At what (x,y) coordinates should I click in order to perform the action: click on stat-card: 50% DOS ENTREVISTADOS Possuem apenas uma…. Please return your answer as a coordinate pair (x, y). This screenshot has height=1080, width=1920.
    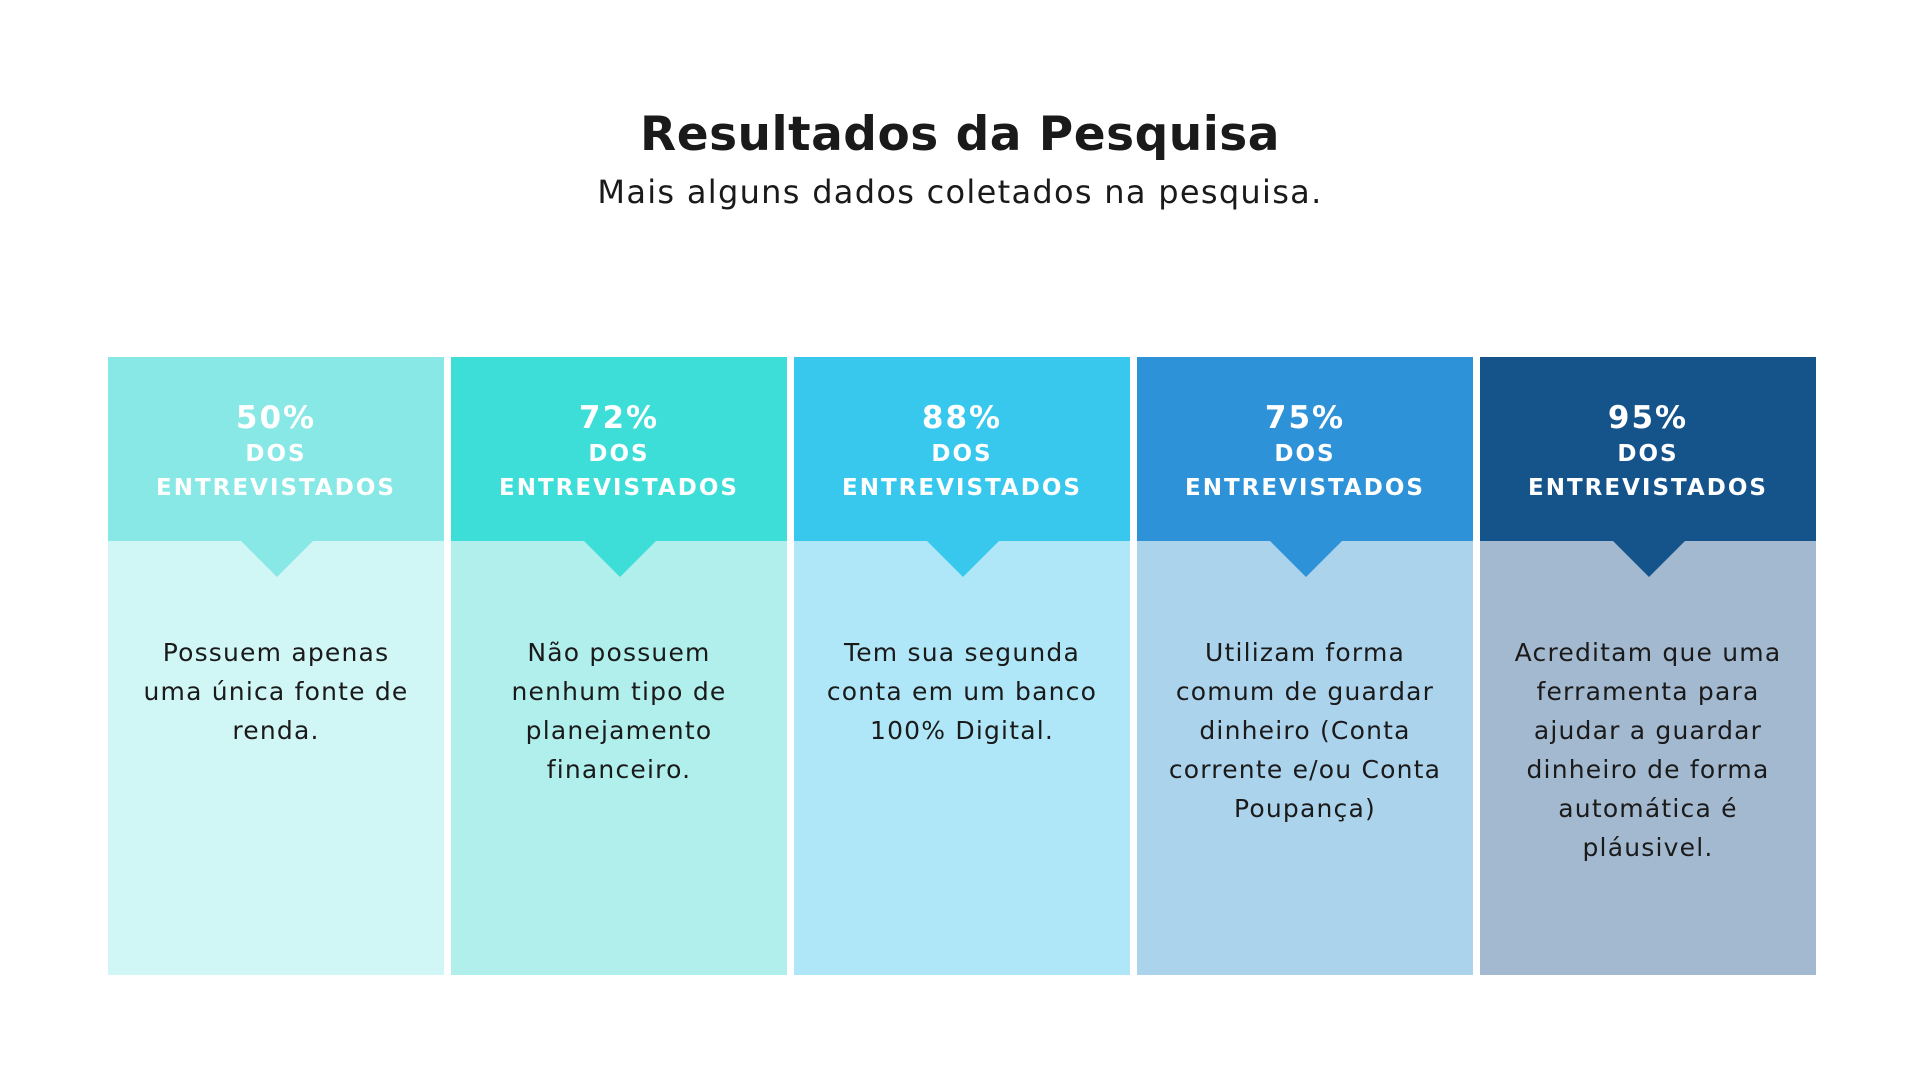
    Looking at the image, I should click on (276, 666).